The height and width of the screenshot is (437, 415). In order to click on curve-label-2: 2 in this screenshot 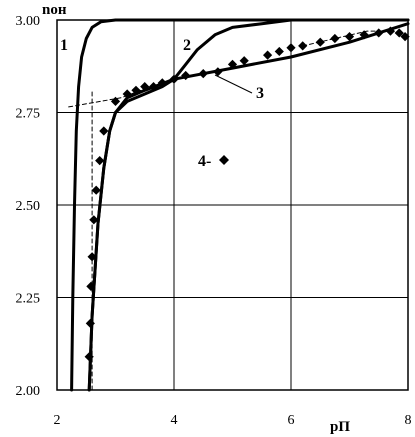, I will do `click(187, 45)`.